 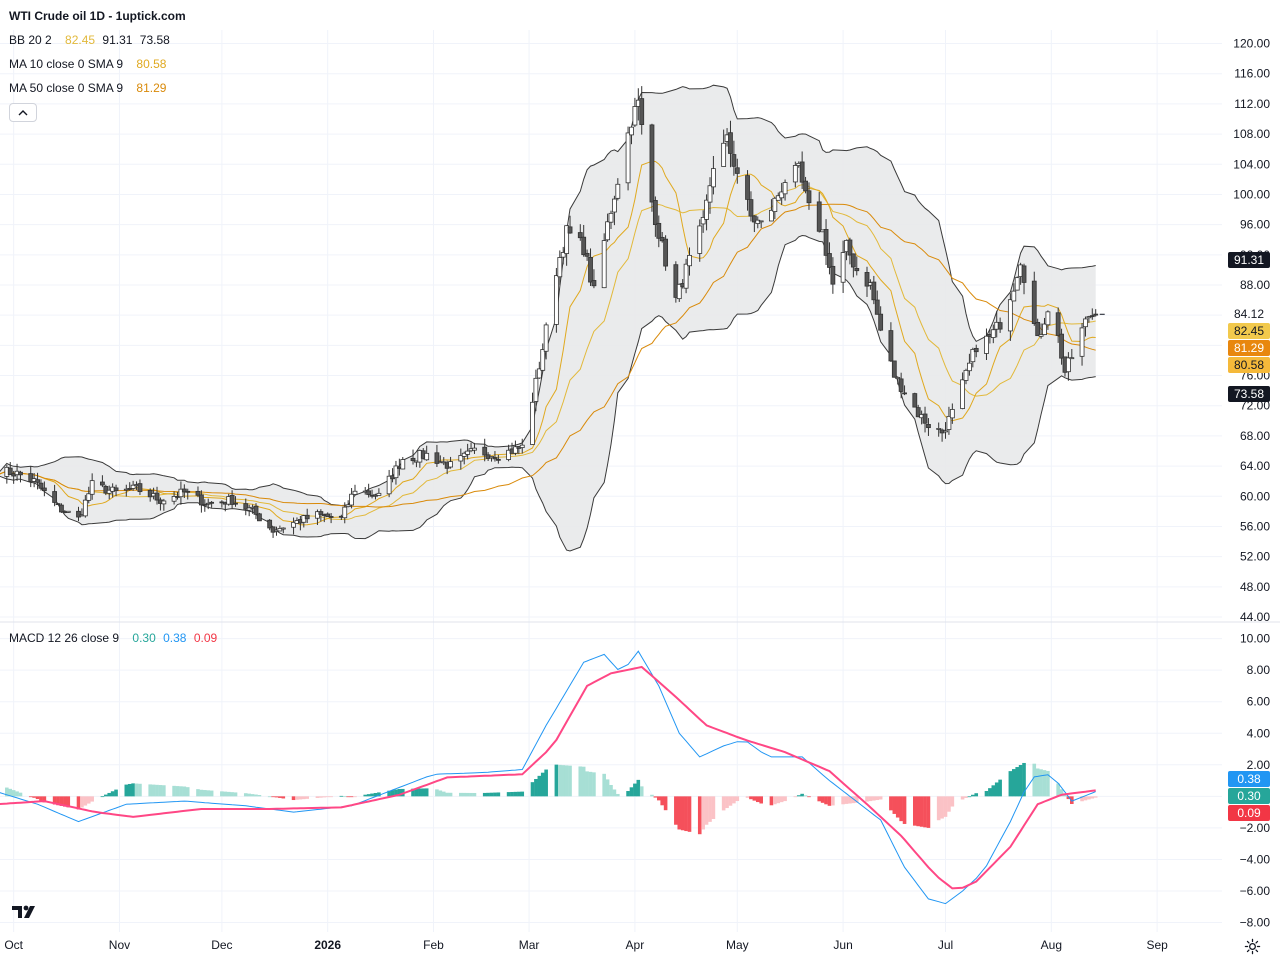 I want to click on price-axis-label: 68.00, so click(x=1255, y=436).